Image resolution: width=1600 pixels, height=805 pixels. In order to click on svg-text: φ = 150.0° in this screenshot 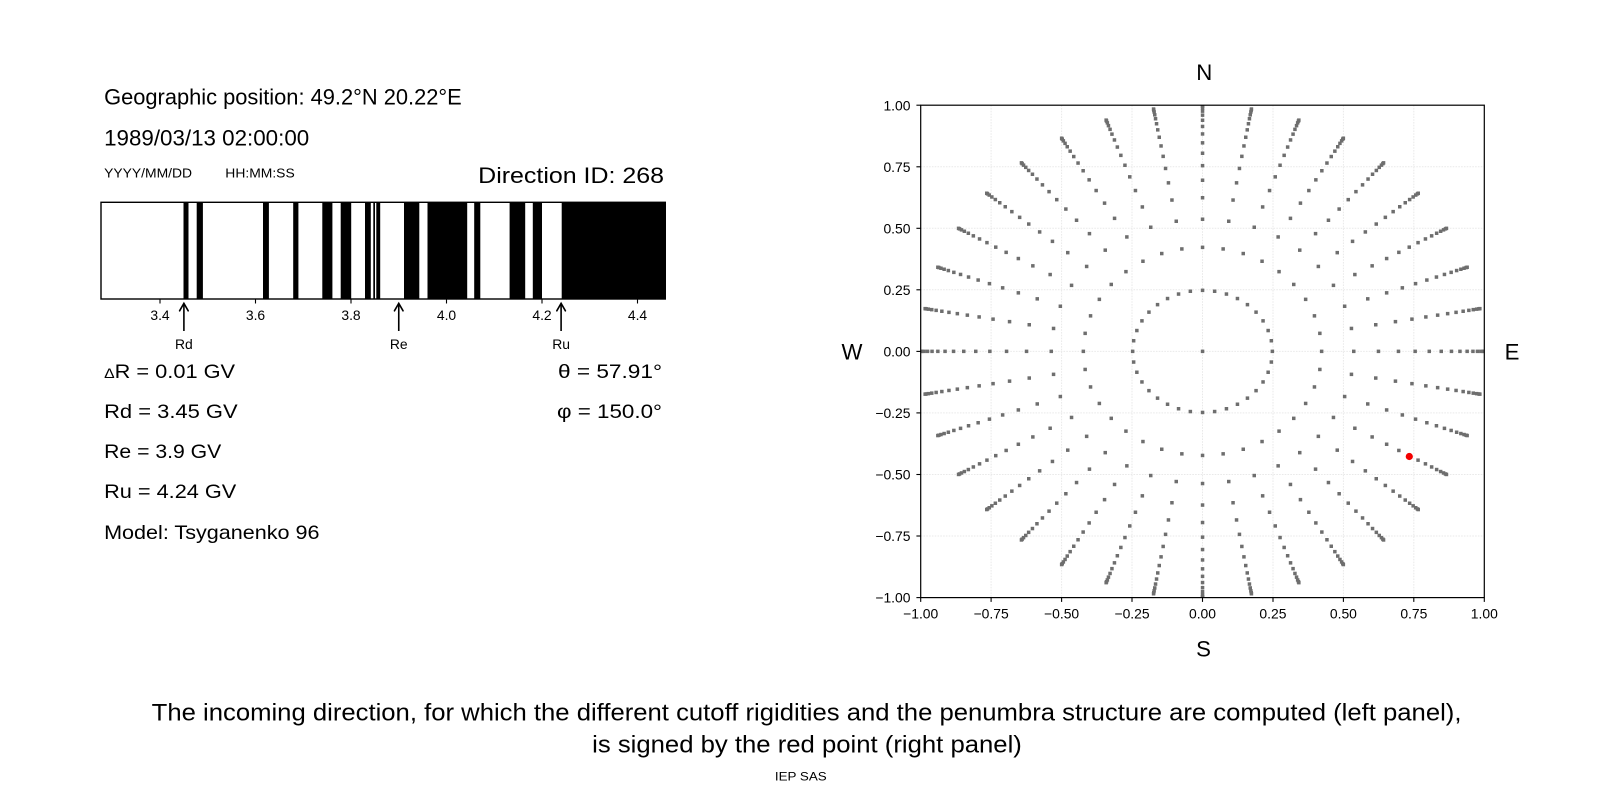, I will do `click(609, 412)`.